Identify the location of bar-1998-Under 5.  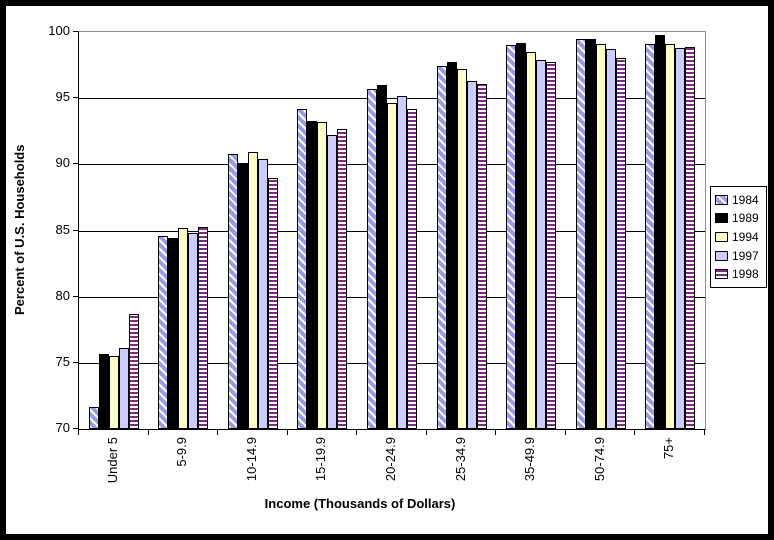
(134, 371).